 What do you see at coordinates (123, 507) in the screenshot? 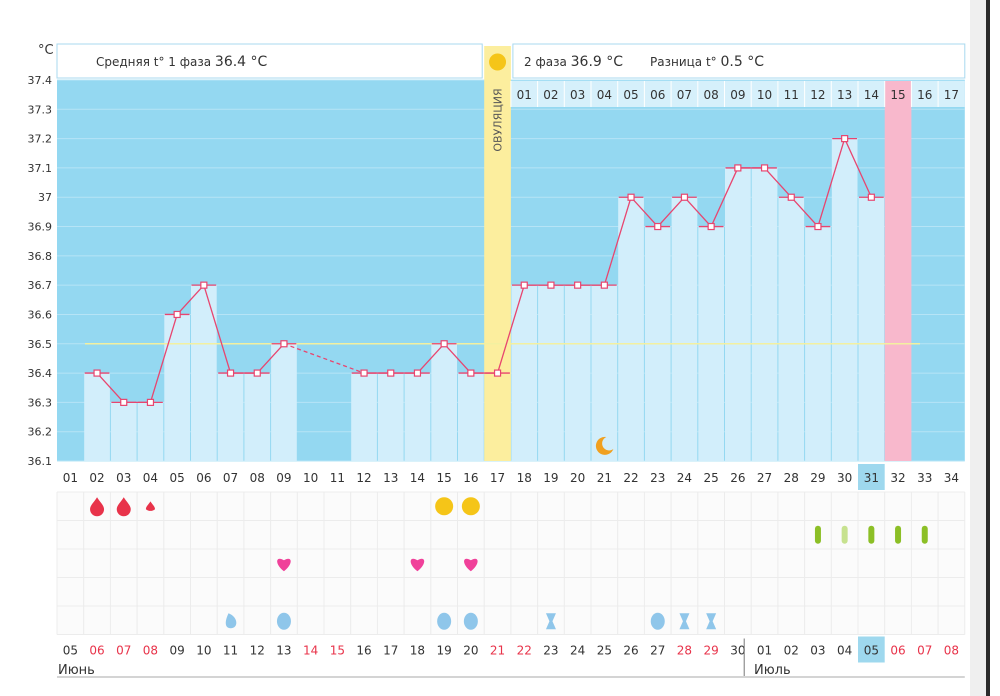
I see `bleeding-drop-icon` at bounding box center [123, 507].